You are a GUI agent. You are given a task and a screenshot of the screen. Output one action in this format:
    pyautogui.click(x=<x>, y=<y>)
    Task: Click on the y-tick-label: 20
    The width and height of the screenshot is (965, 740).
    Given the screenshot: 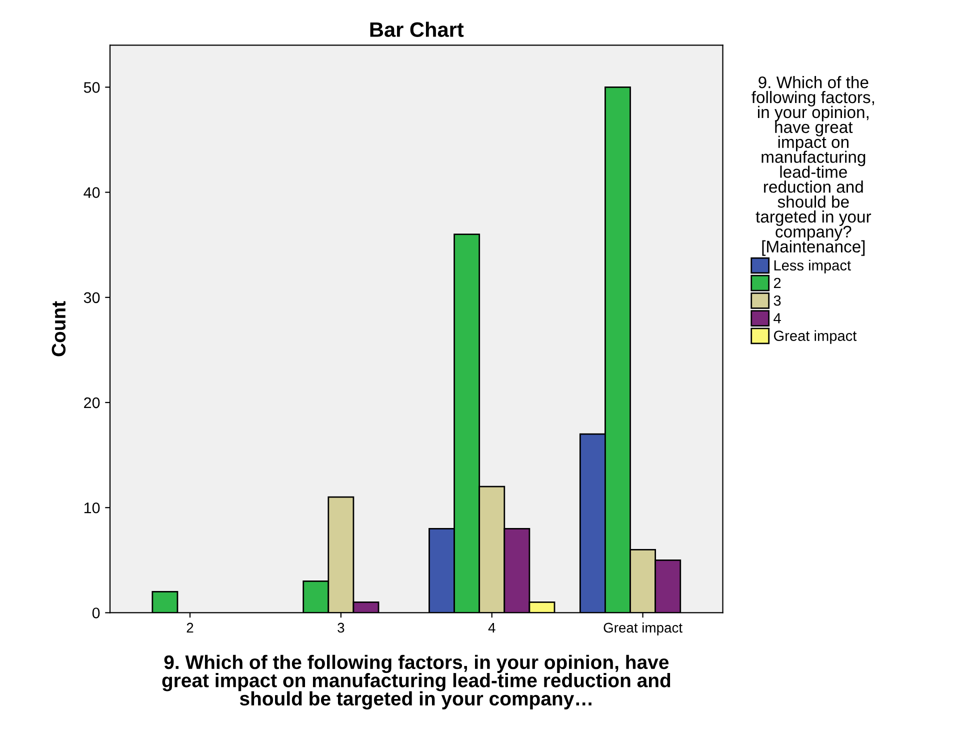 What is the action you would take?
    pyautogui.click(x=92, y=402)
    